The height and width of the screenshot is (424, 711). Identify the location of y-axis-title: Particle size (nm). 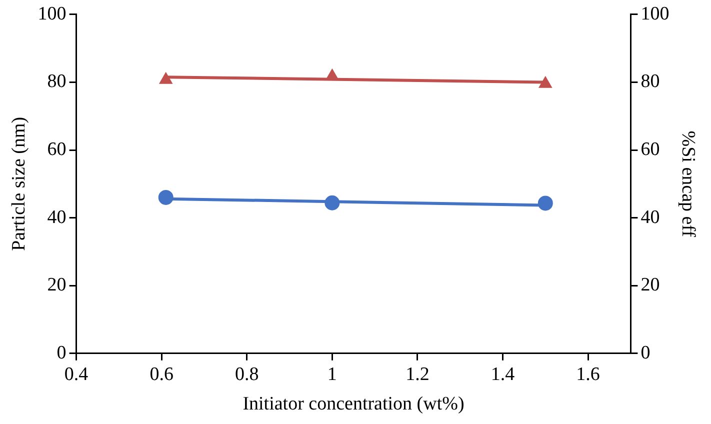
(19, 183).